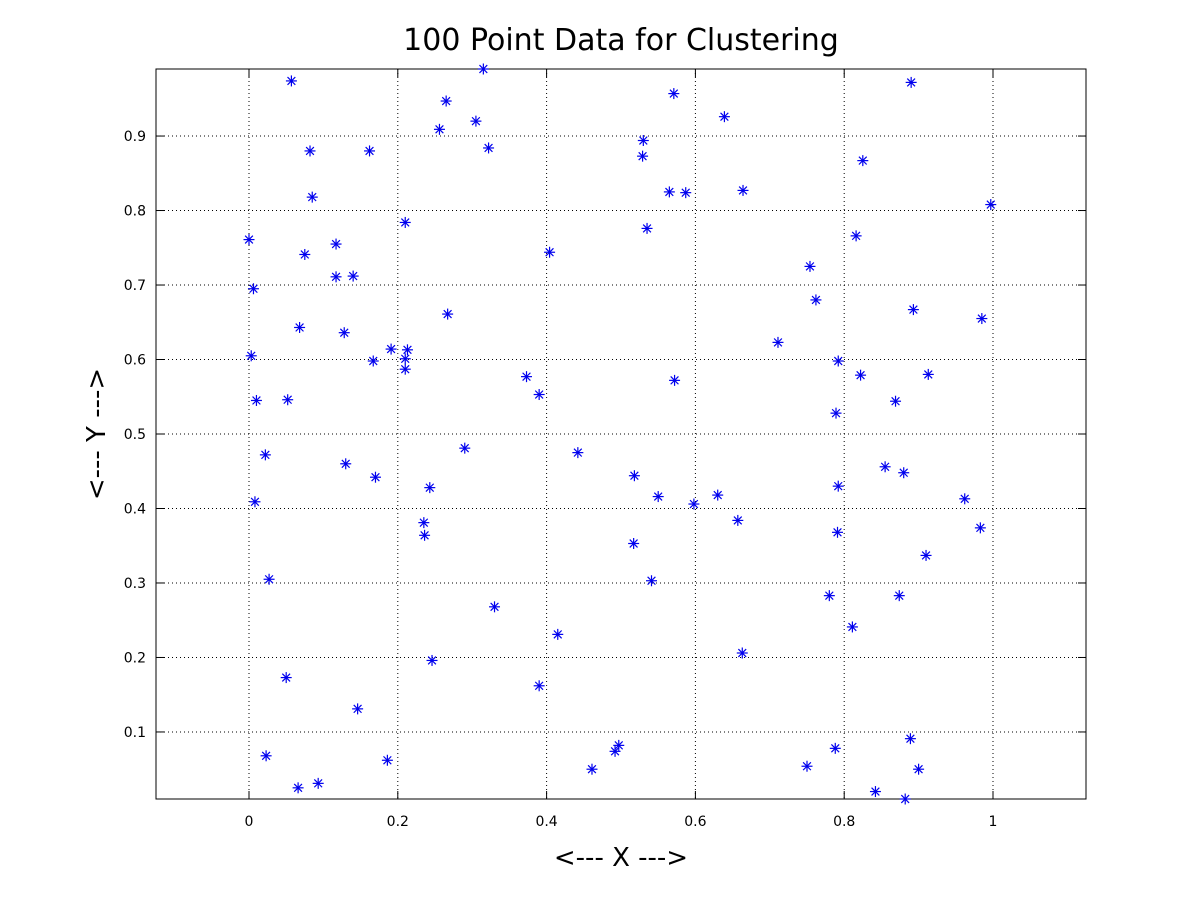 Image resolution: width=1200 pixels, height=900 pixels. I want to click on x-axis-label: <--- X --->, so click(621, 858).